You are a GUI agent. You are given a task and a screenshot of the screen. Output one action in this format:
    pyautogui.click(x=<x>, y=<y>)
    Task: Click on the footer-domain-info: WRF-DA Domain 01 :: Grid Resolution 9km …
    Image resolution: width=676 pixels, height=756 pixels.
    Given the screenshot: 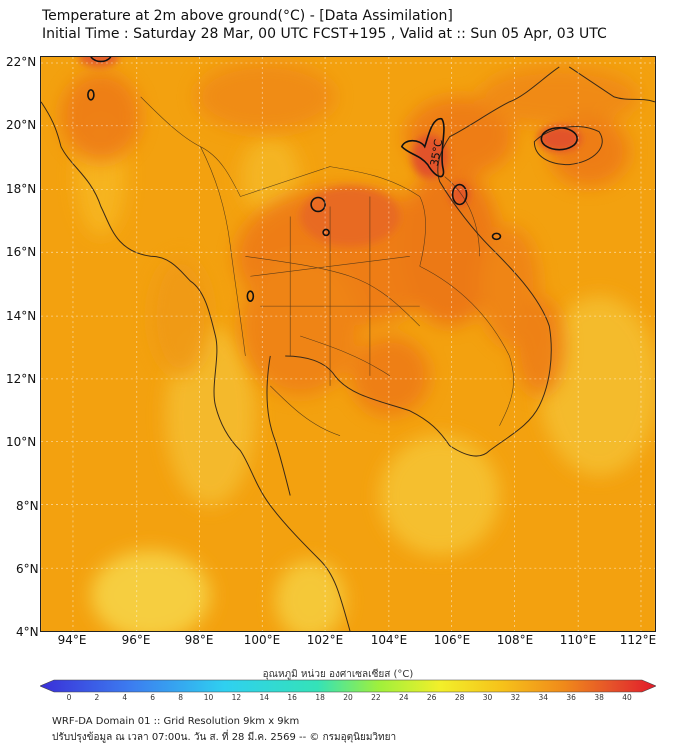 What is the action you would take?
    pyautogui.click(x=176, y=721)
    